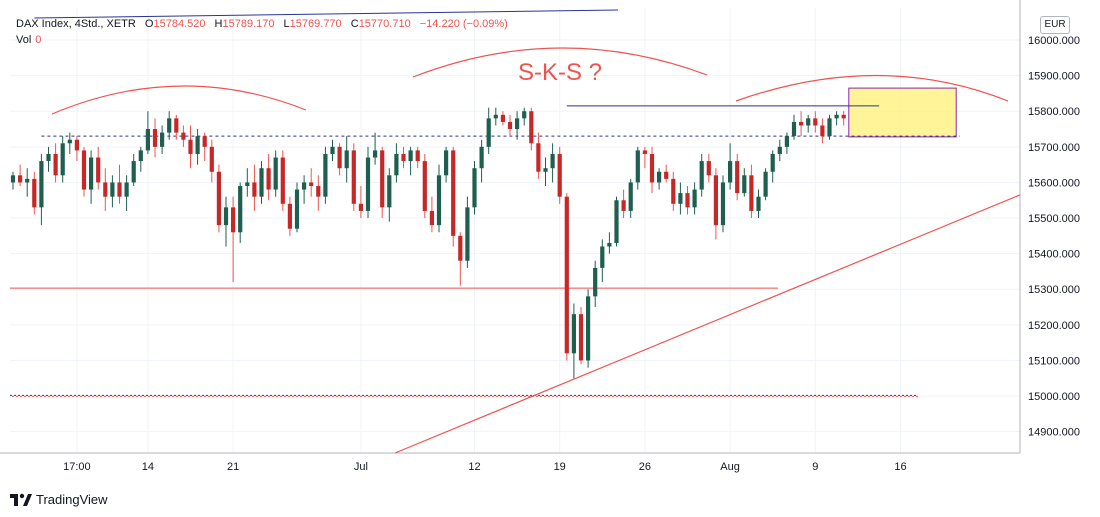  What do you see at coordinates (484, 467) in the screenshot?
I see `time-axis: 17:00 14 21 Jul 12 19 26 Aug 9 16` at bounding box center [484, 467].